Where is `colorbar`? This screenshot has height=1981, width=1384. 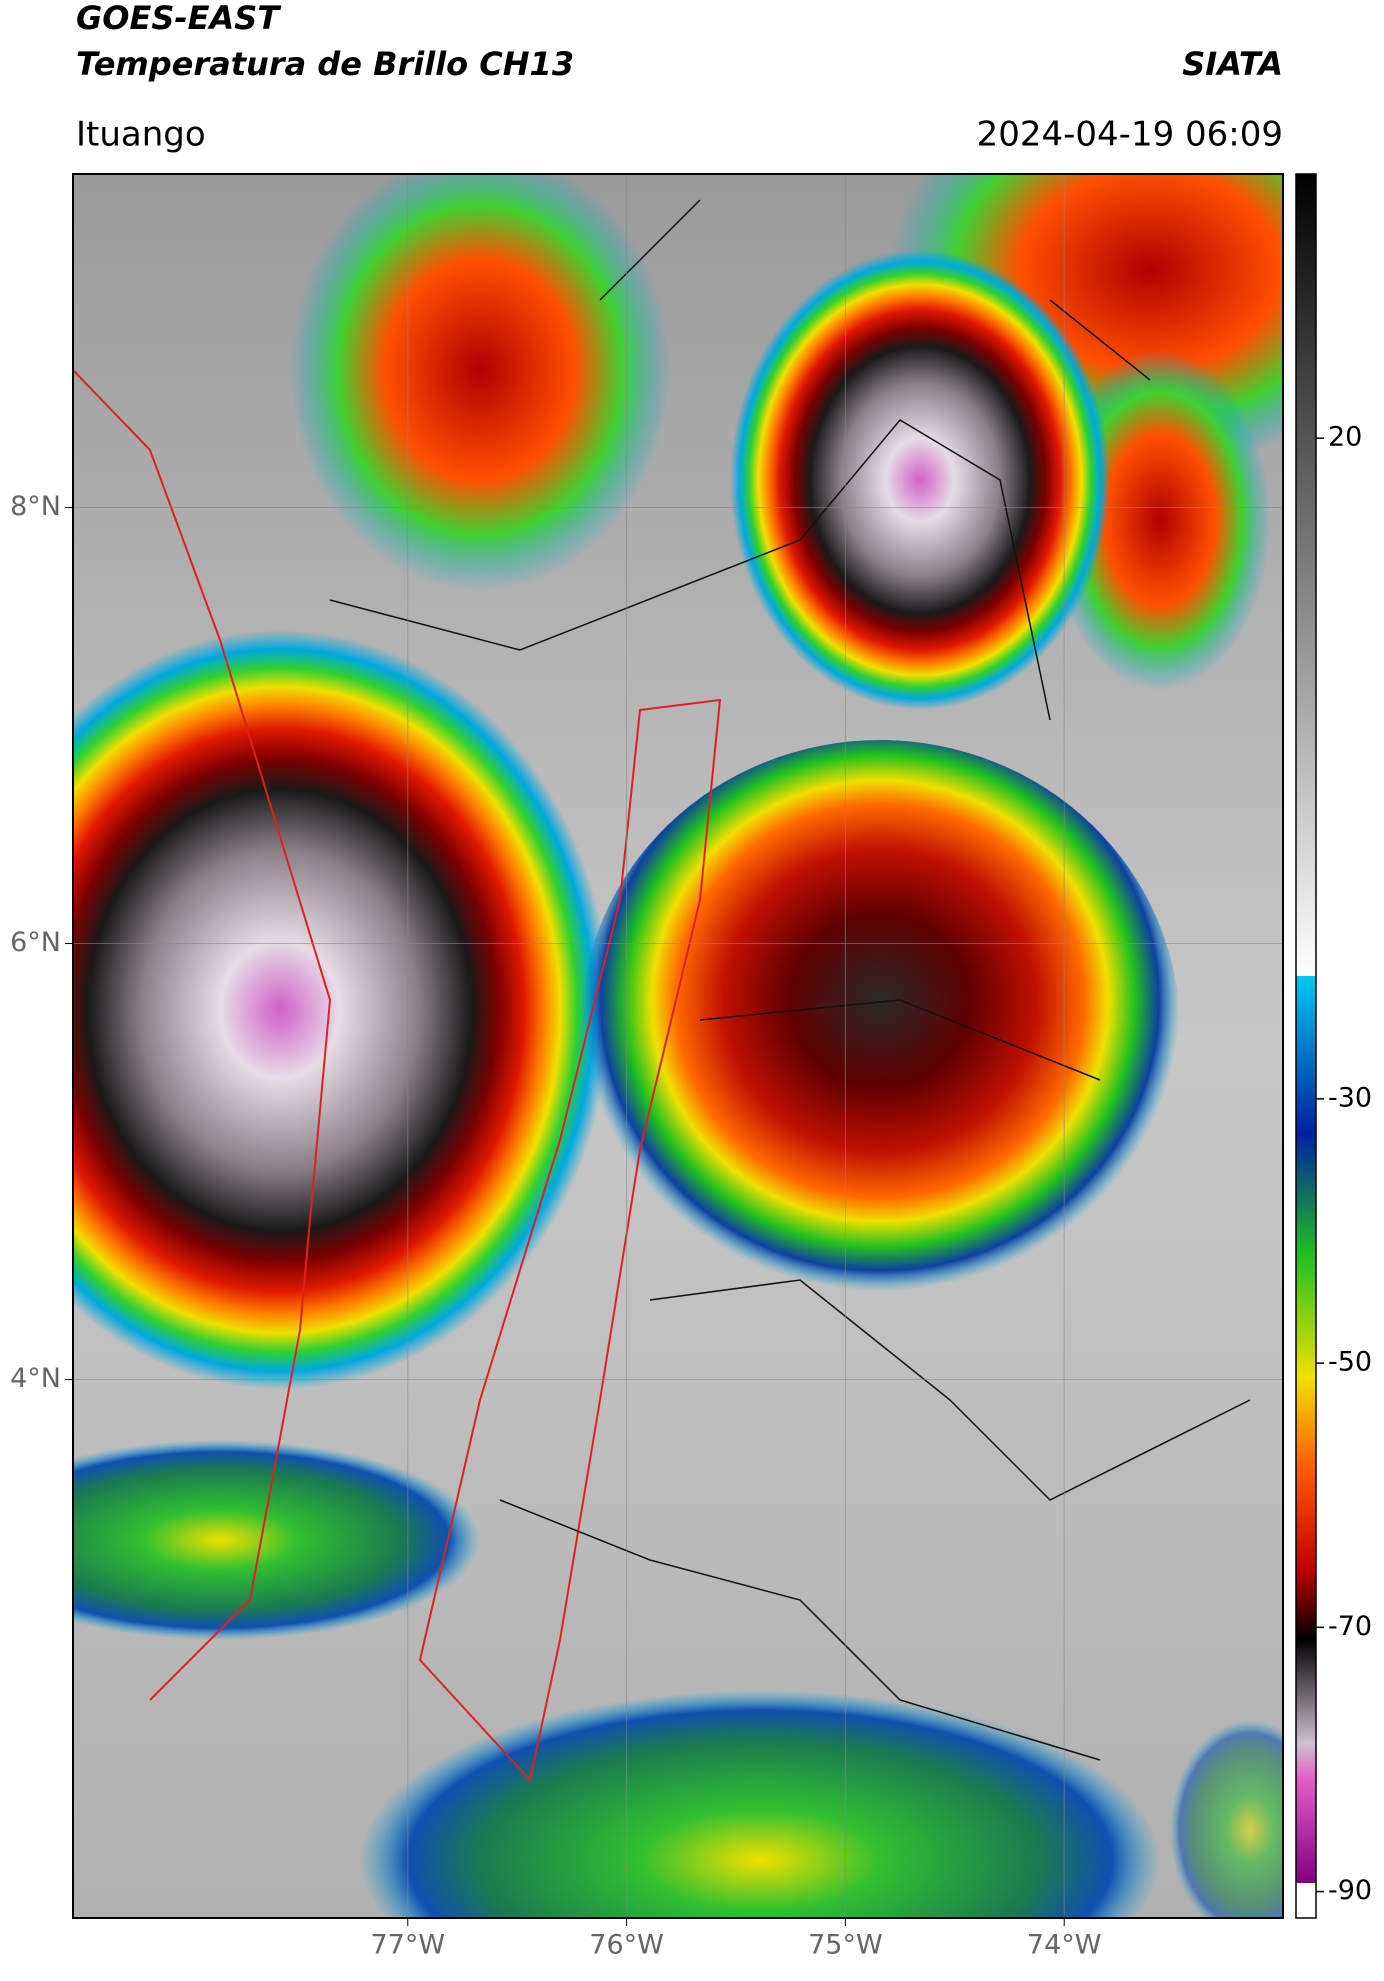 colorbar is located at coordinates (1306, 1046).